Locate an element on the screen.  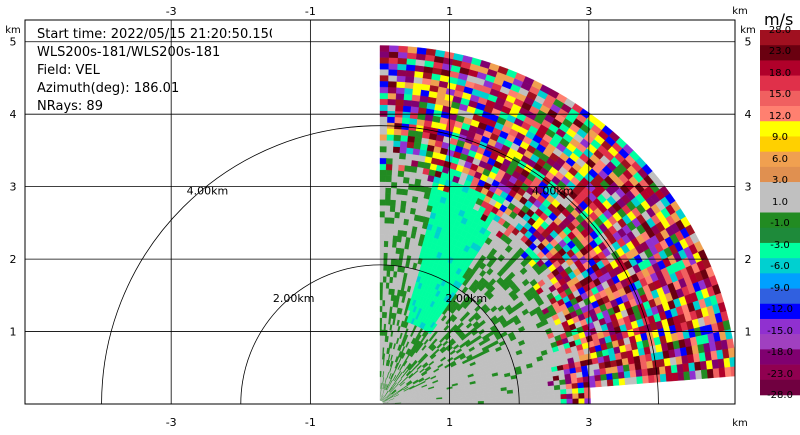
field-label: Field: VEL is located at coordinates (68, 70).